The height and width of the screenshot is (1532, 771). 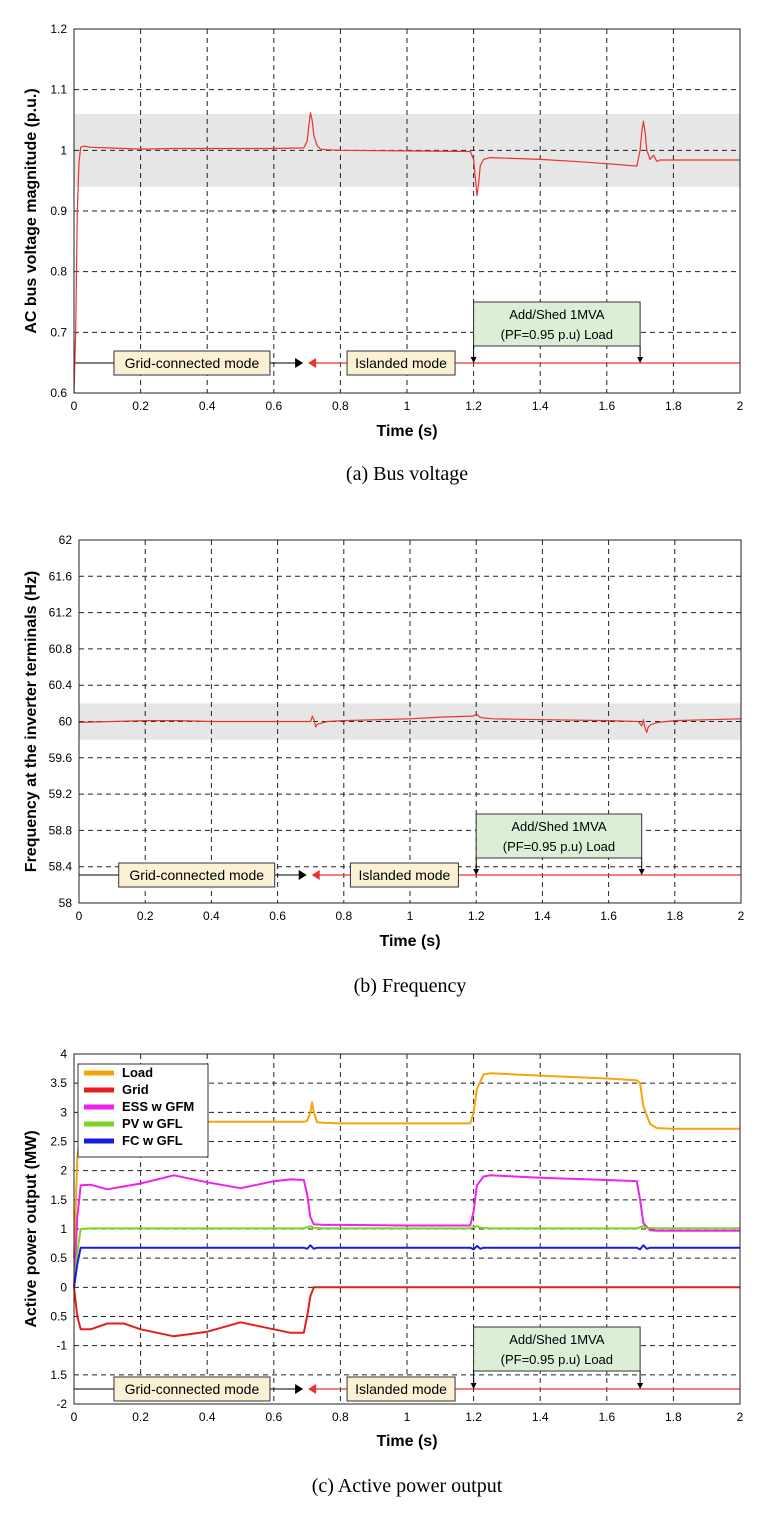 I want to click on series-line-pv-w-gfl, so click(x=406, y=1256).